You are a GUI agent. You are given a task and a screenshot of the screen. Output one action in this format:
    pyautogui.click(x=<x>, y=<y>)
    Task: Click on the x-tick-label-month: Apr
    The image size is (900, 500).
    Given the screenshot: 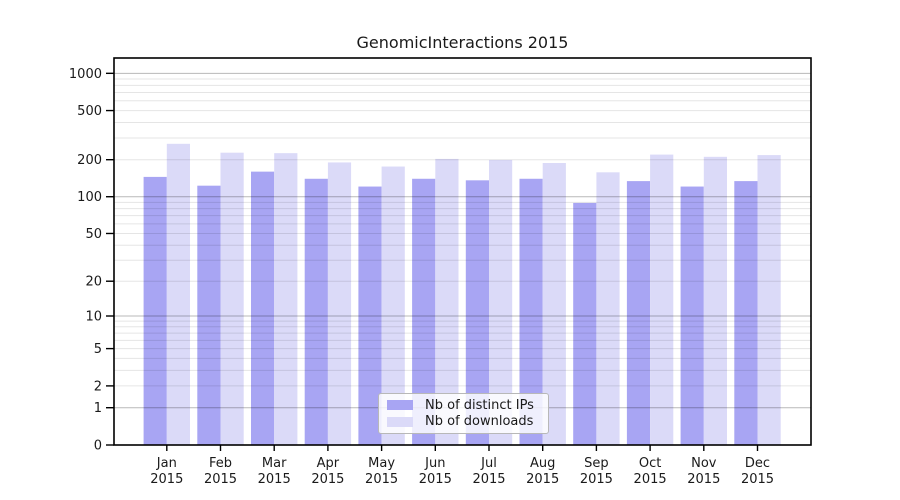 What is the action you would take?
    pyautogui.click(x=328, y=463)
    